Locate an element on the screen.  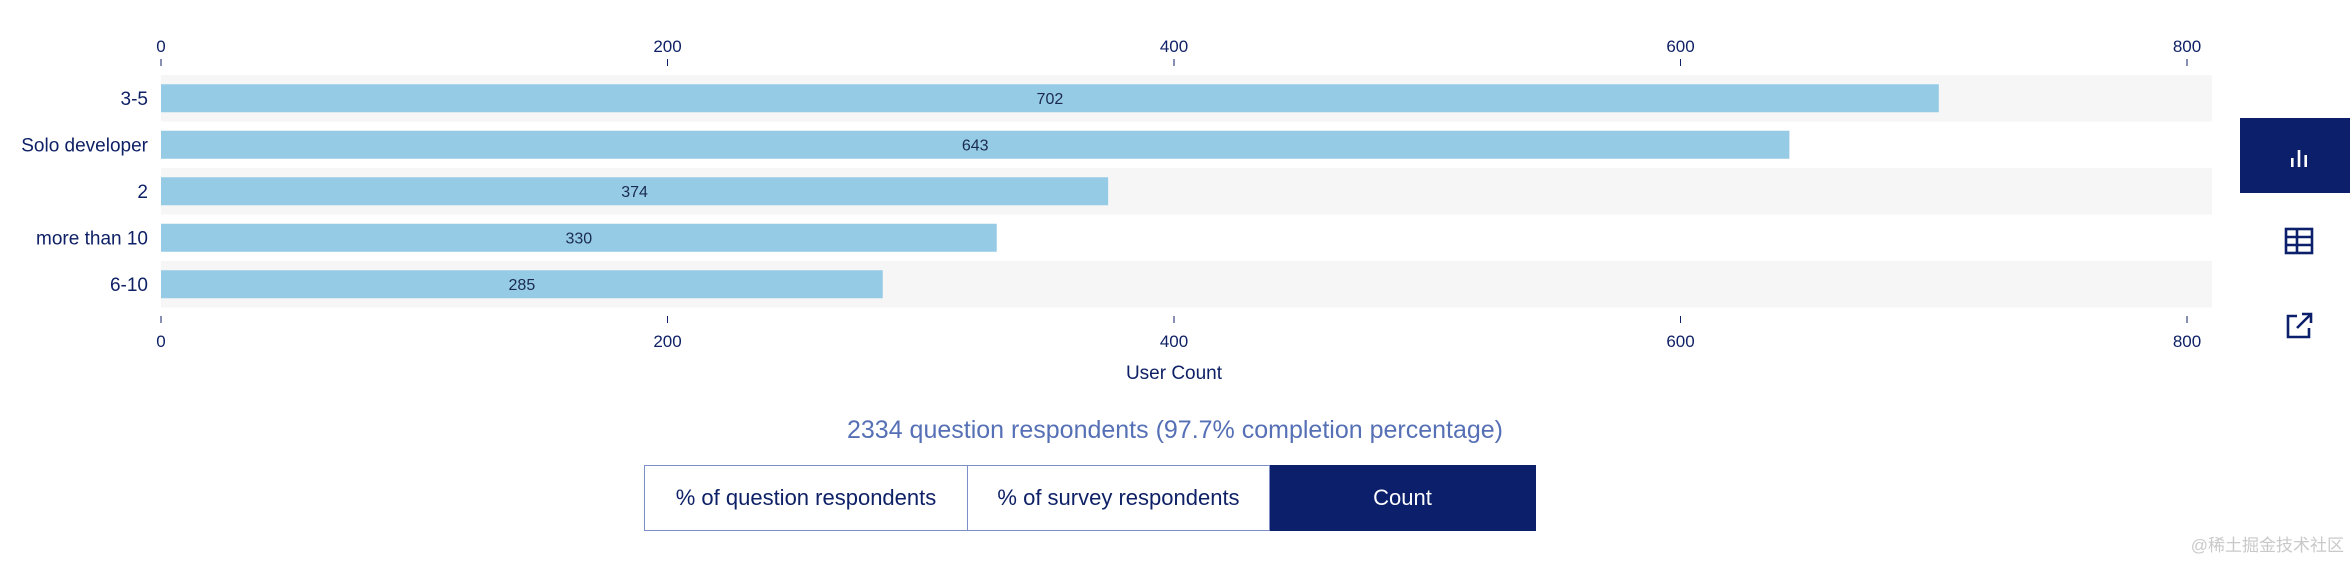
x-axis-title: User Count is located at coordinates (1174, 373).